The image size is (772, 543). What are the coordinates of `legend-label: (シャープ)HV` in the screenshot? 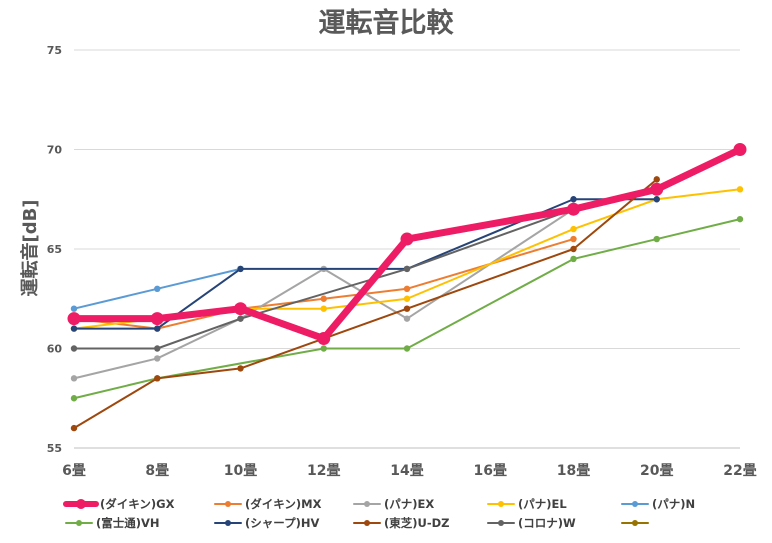 It's located at (282, 523).